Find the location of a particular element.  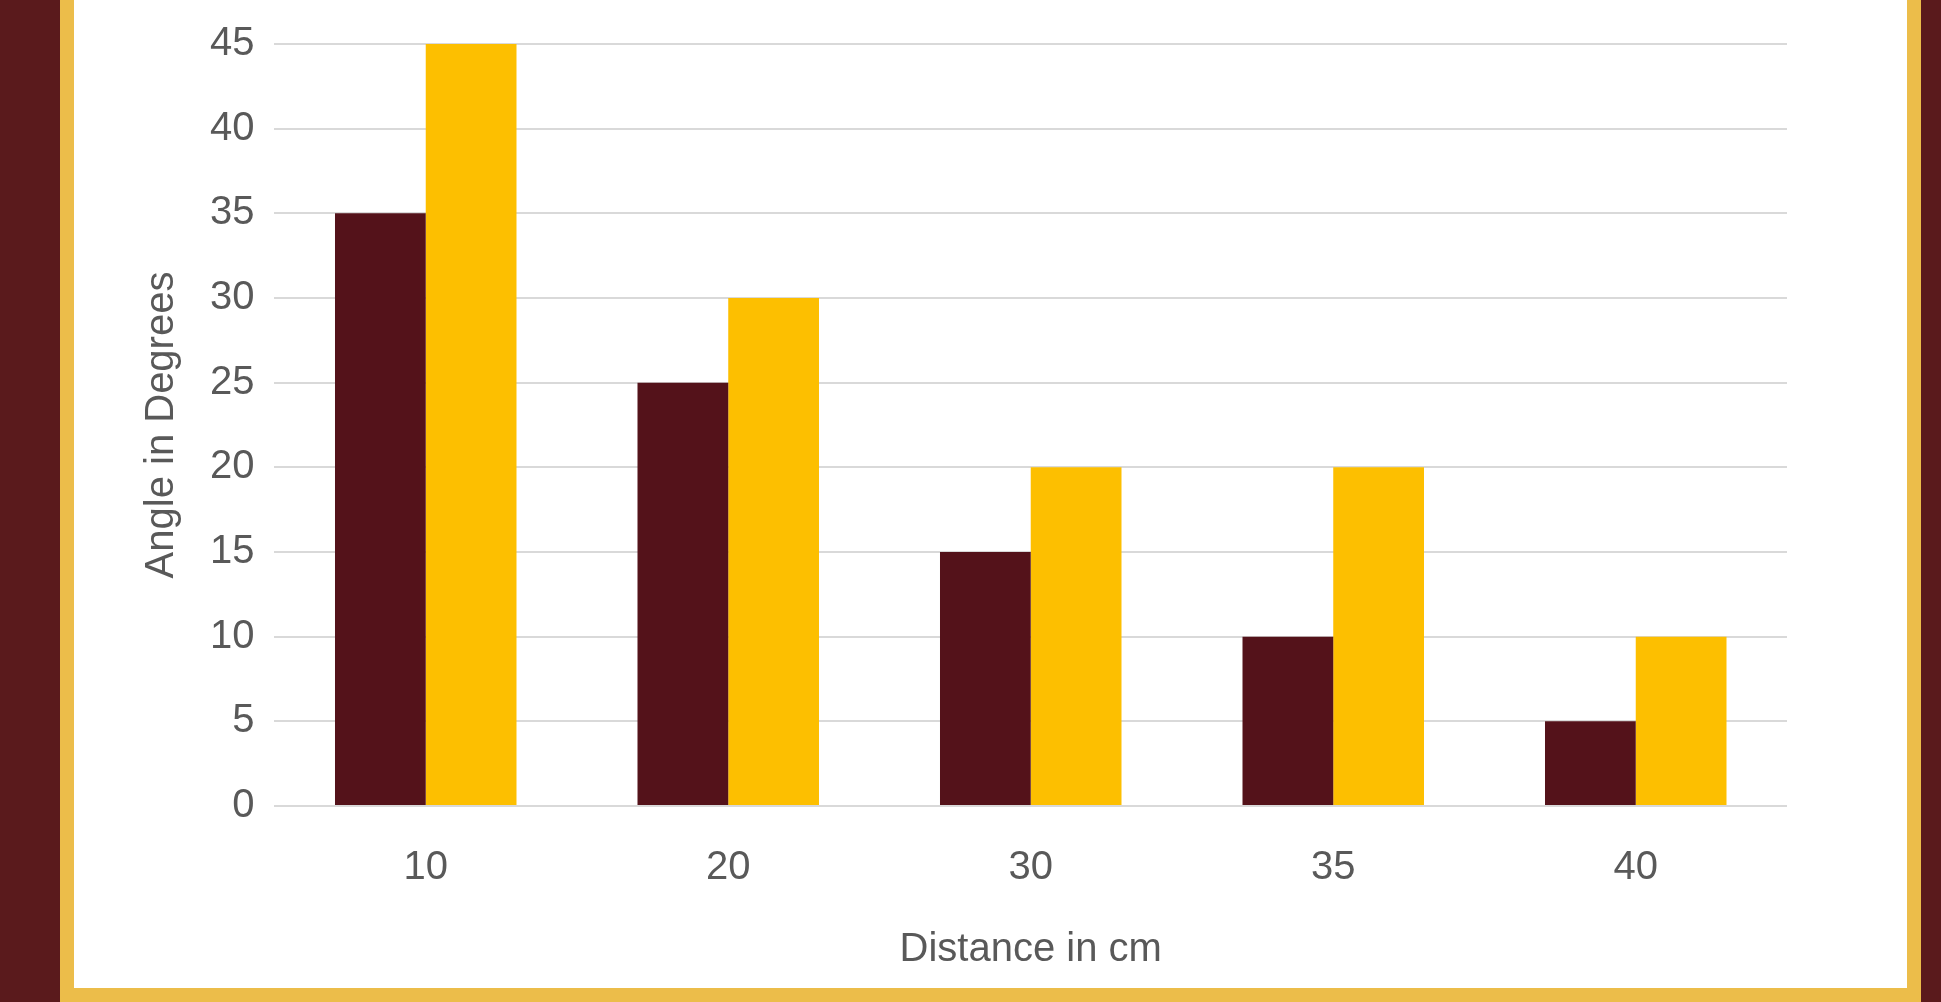

y-tick-label: 15 is located at coordinates (232, 549).